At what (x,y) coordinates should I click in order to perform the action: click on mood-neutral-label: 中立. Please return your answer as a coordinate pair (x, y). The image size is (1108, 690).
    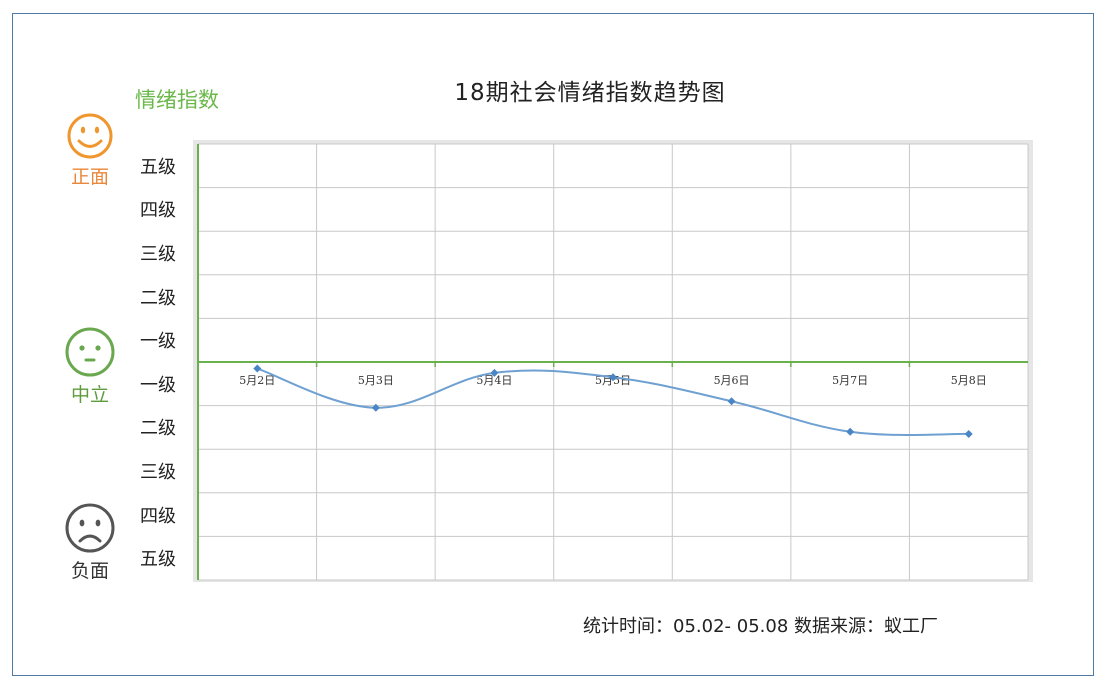
    Looking at the image, I should click on (89, 395).